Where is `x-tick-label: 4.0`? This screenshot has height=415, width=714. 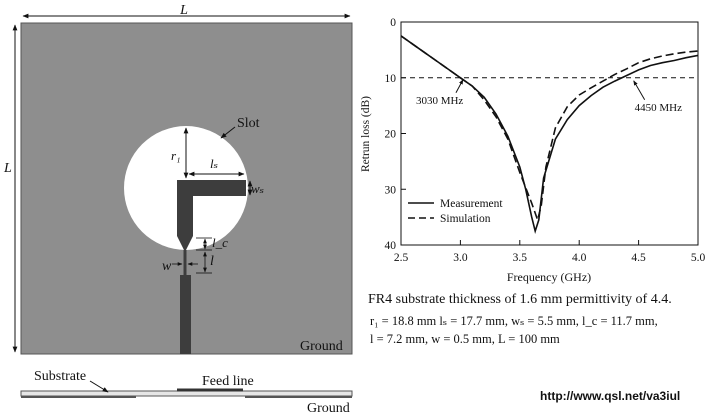 x-tick-label: 4.0 is located at coordinates (579, 258).